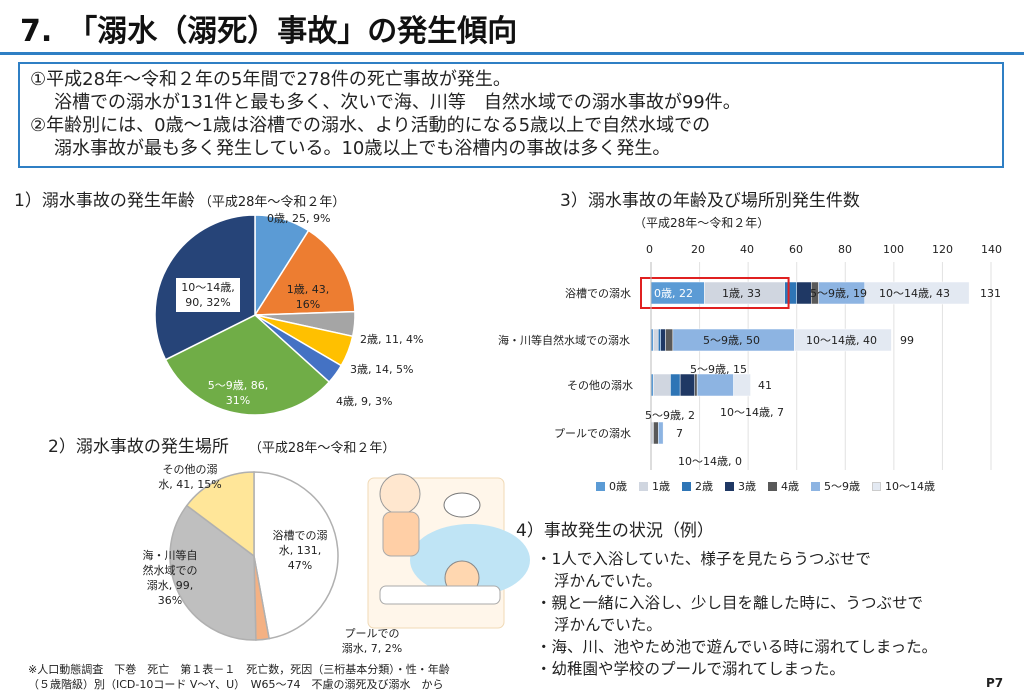 Image resolution: width=1024 pixels, height=700 pixels. I want to click on bar-data-label: 5～9歳, 2, so click(670, 415).